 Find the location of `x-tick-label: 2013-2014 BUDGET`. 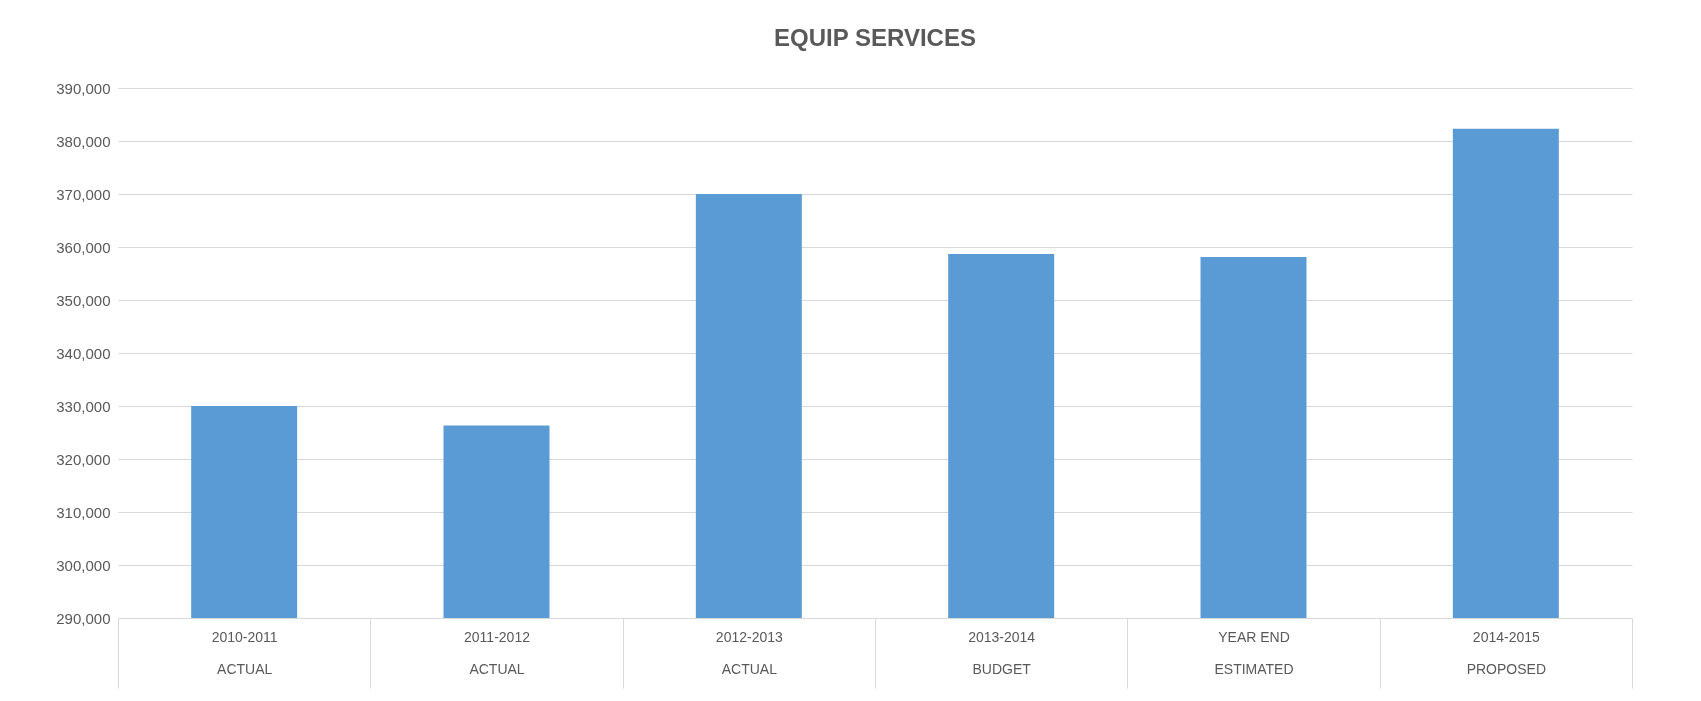

x-tick-label: 2013-2014 BUDGET is located at coordinates (1002, 652).